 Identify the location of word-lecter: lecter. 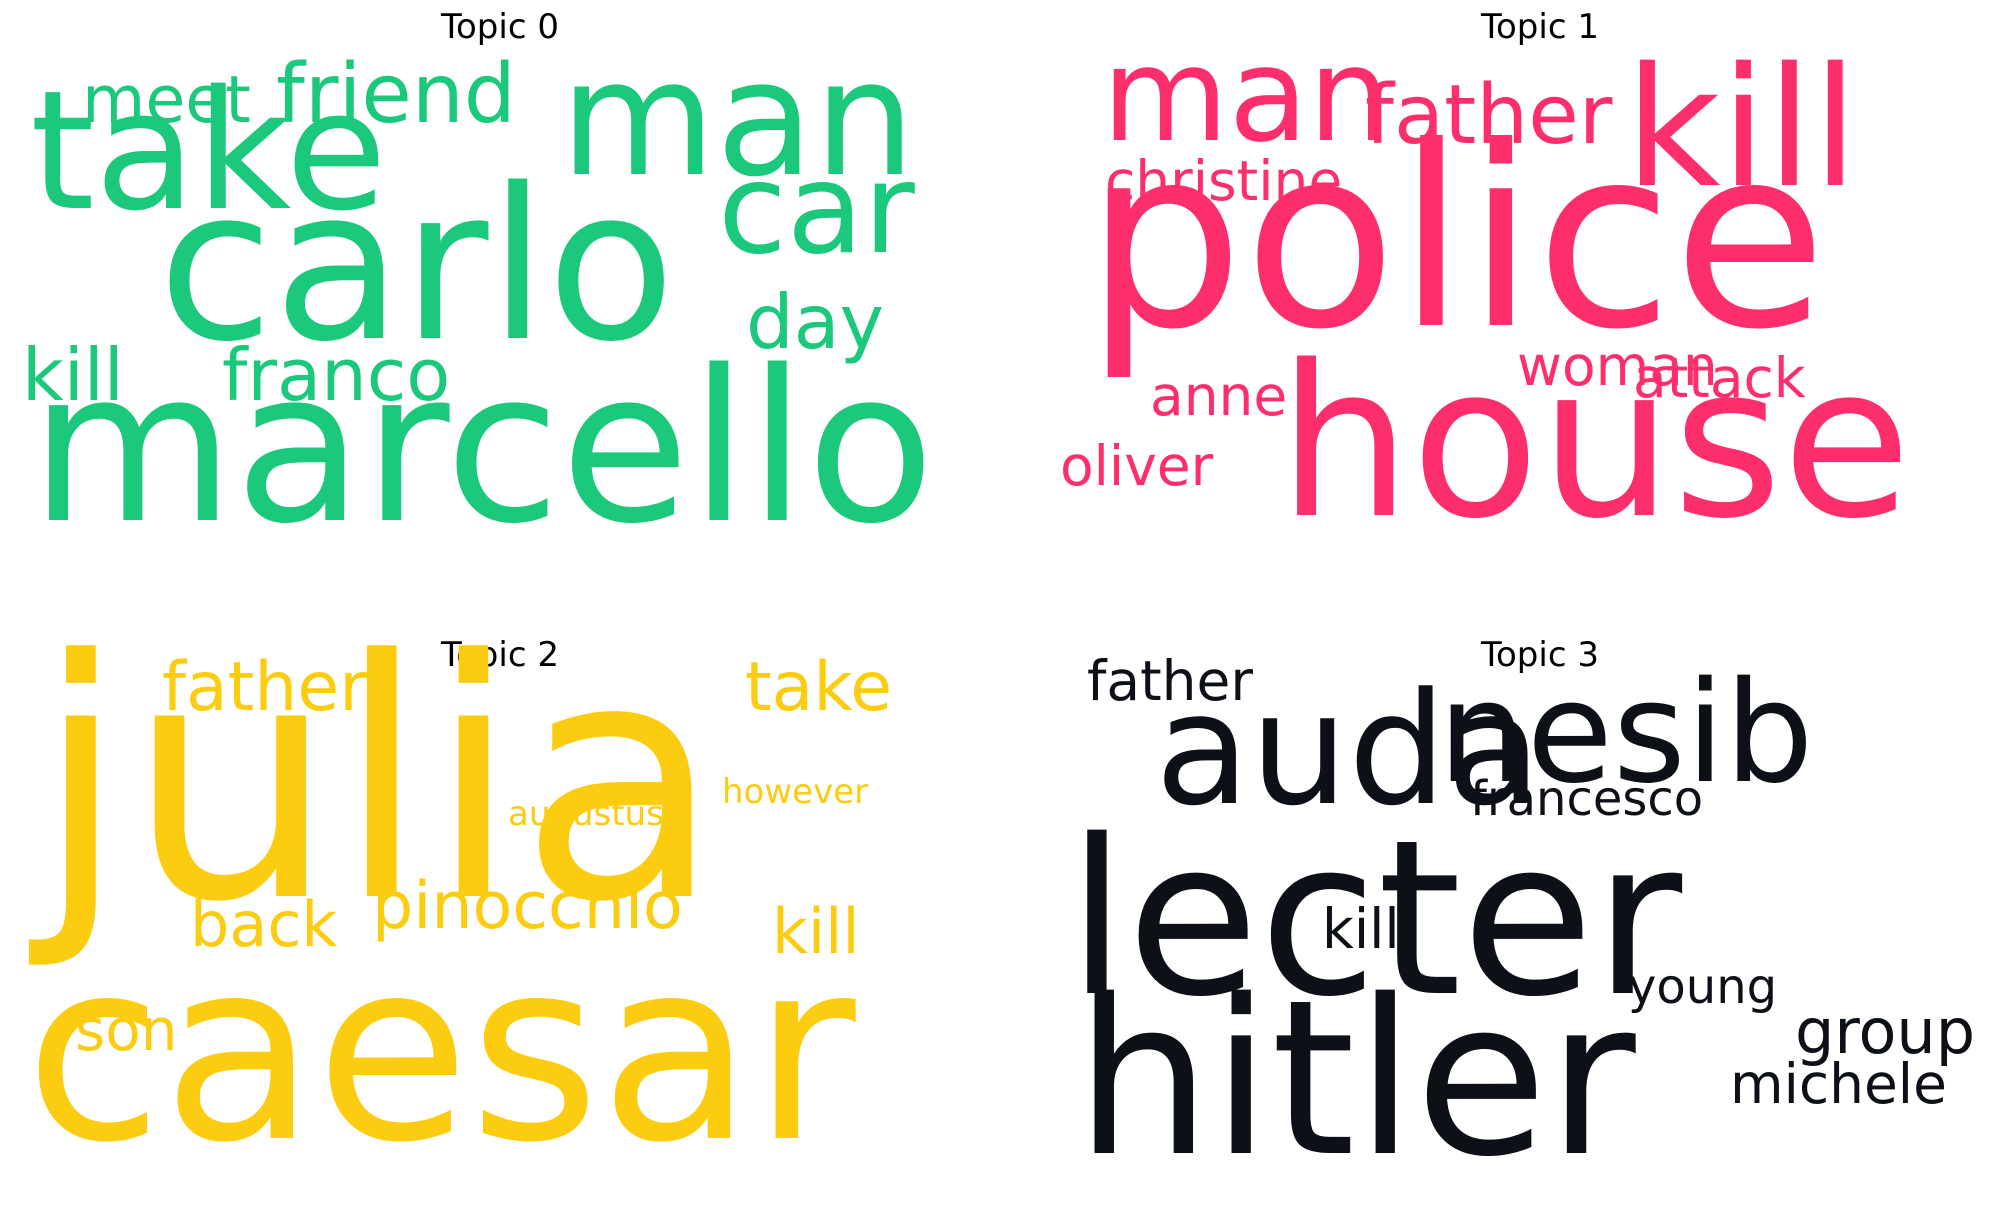
(1375, 918).